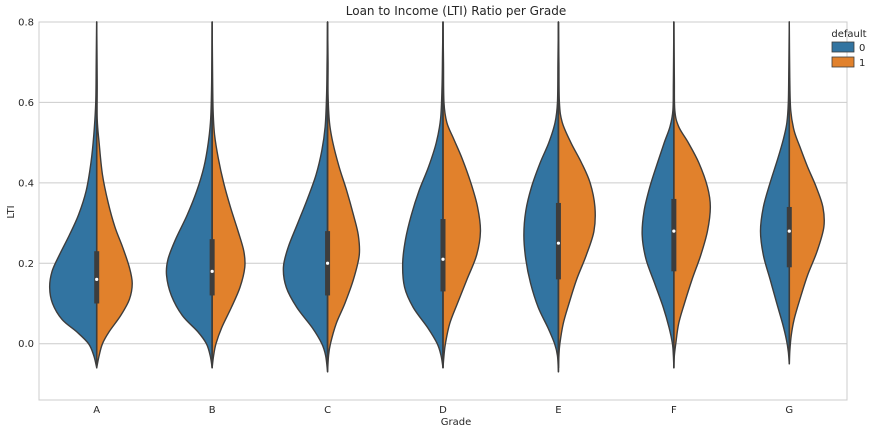  I want to click on y-tick-label: 0.2, so click(26, 264).